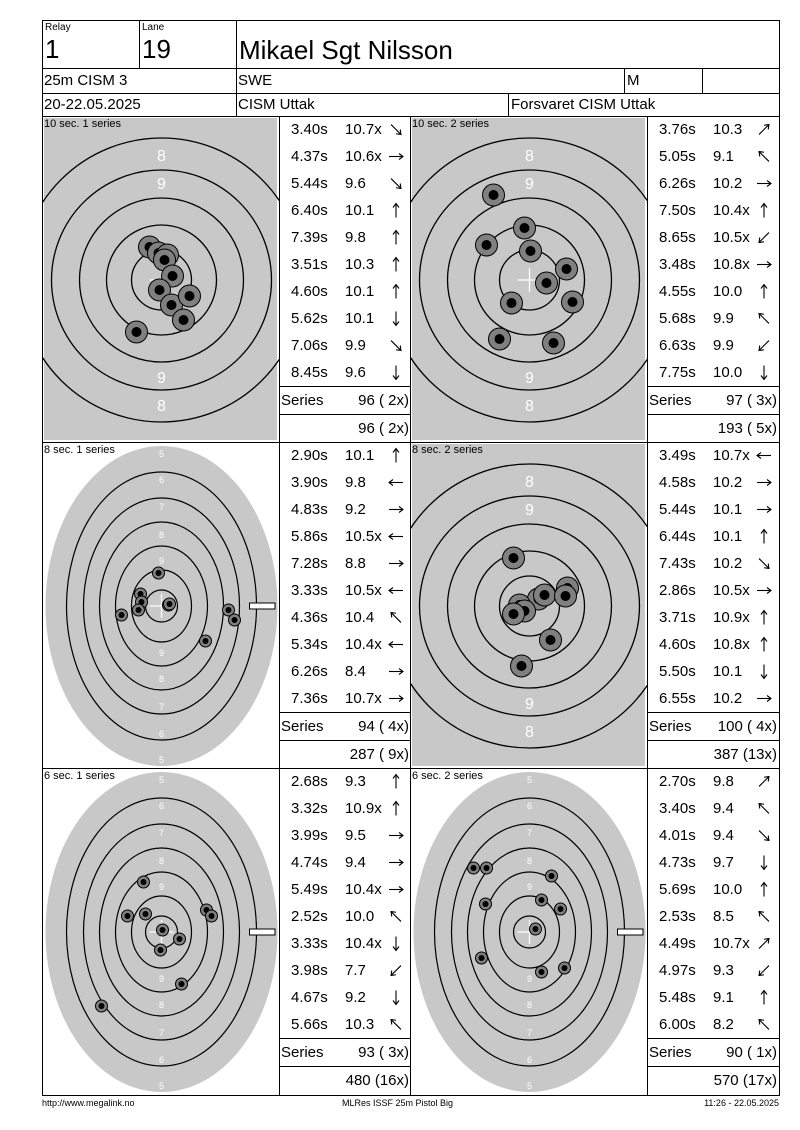 The height and width of the screenshot is (1130, 800). What do you see at coordinates (713, 318) in the screenshot?
I see `shot-row: 5.68s 9.9` at bounding box center [713, 318].